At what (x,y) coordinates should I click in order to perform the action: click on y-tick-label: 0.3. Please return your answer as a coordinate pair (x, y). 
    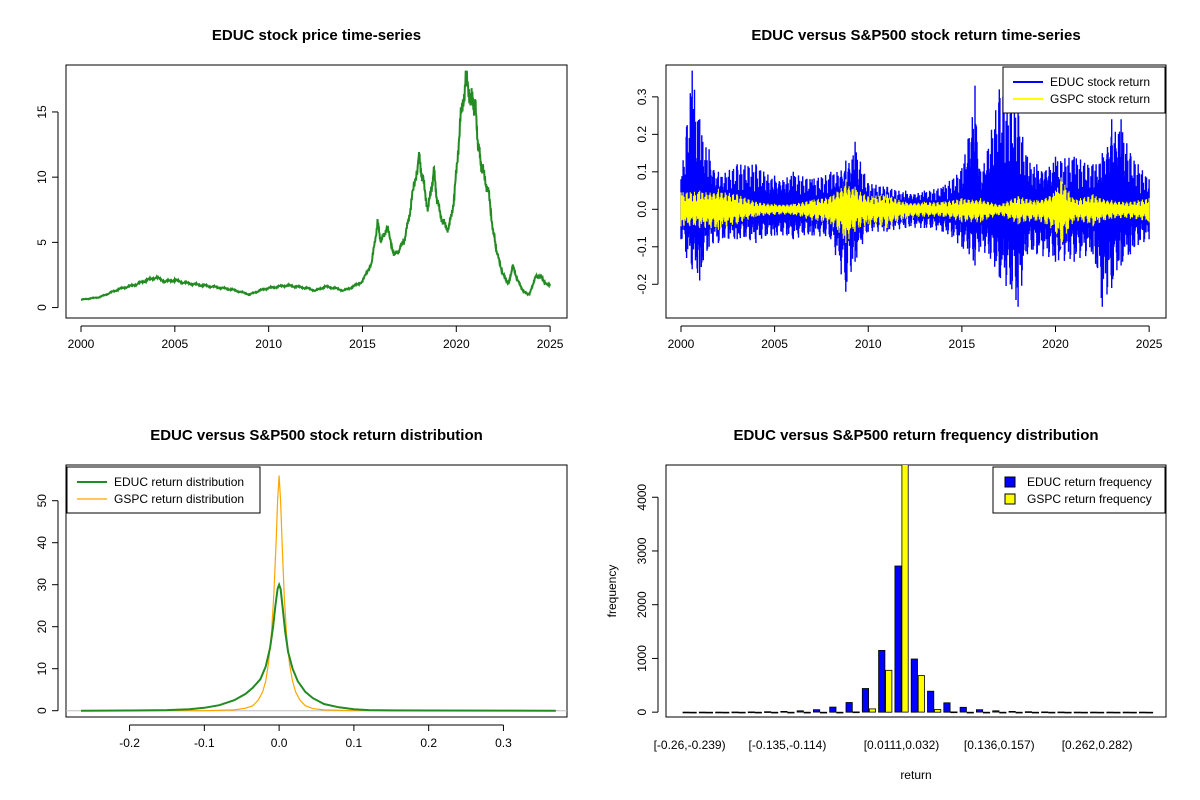
    Looking at the image, I should click on (642, 96).